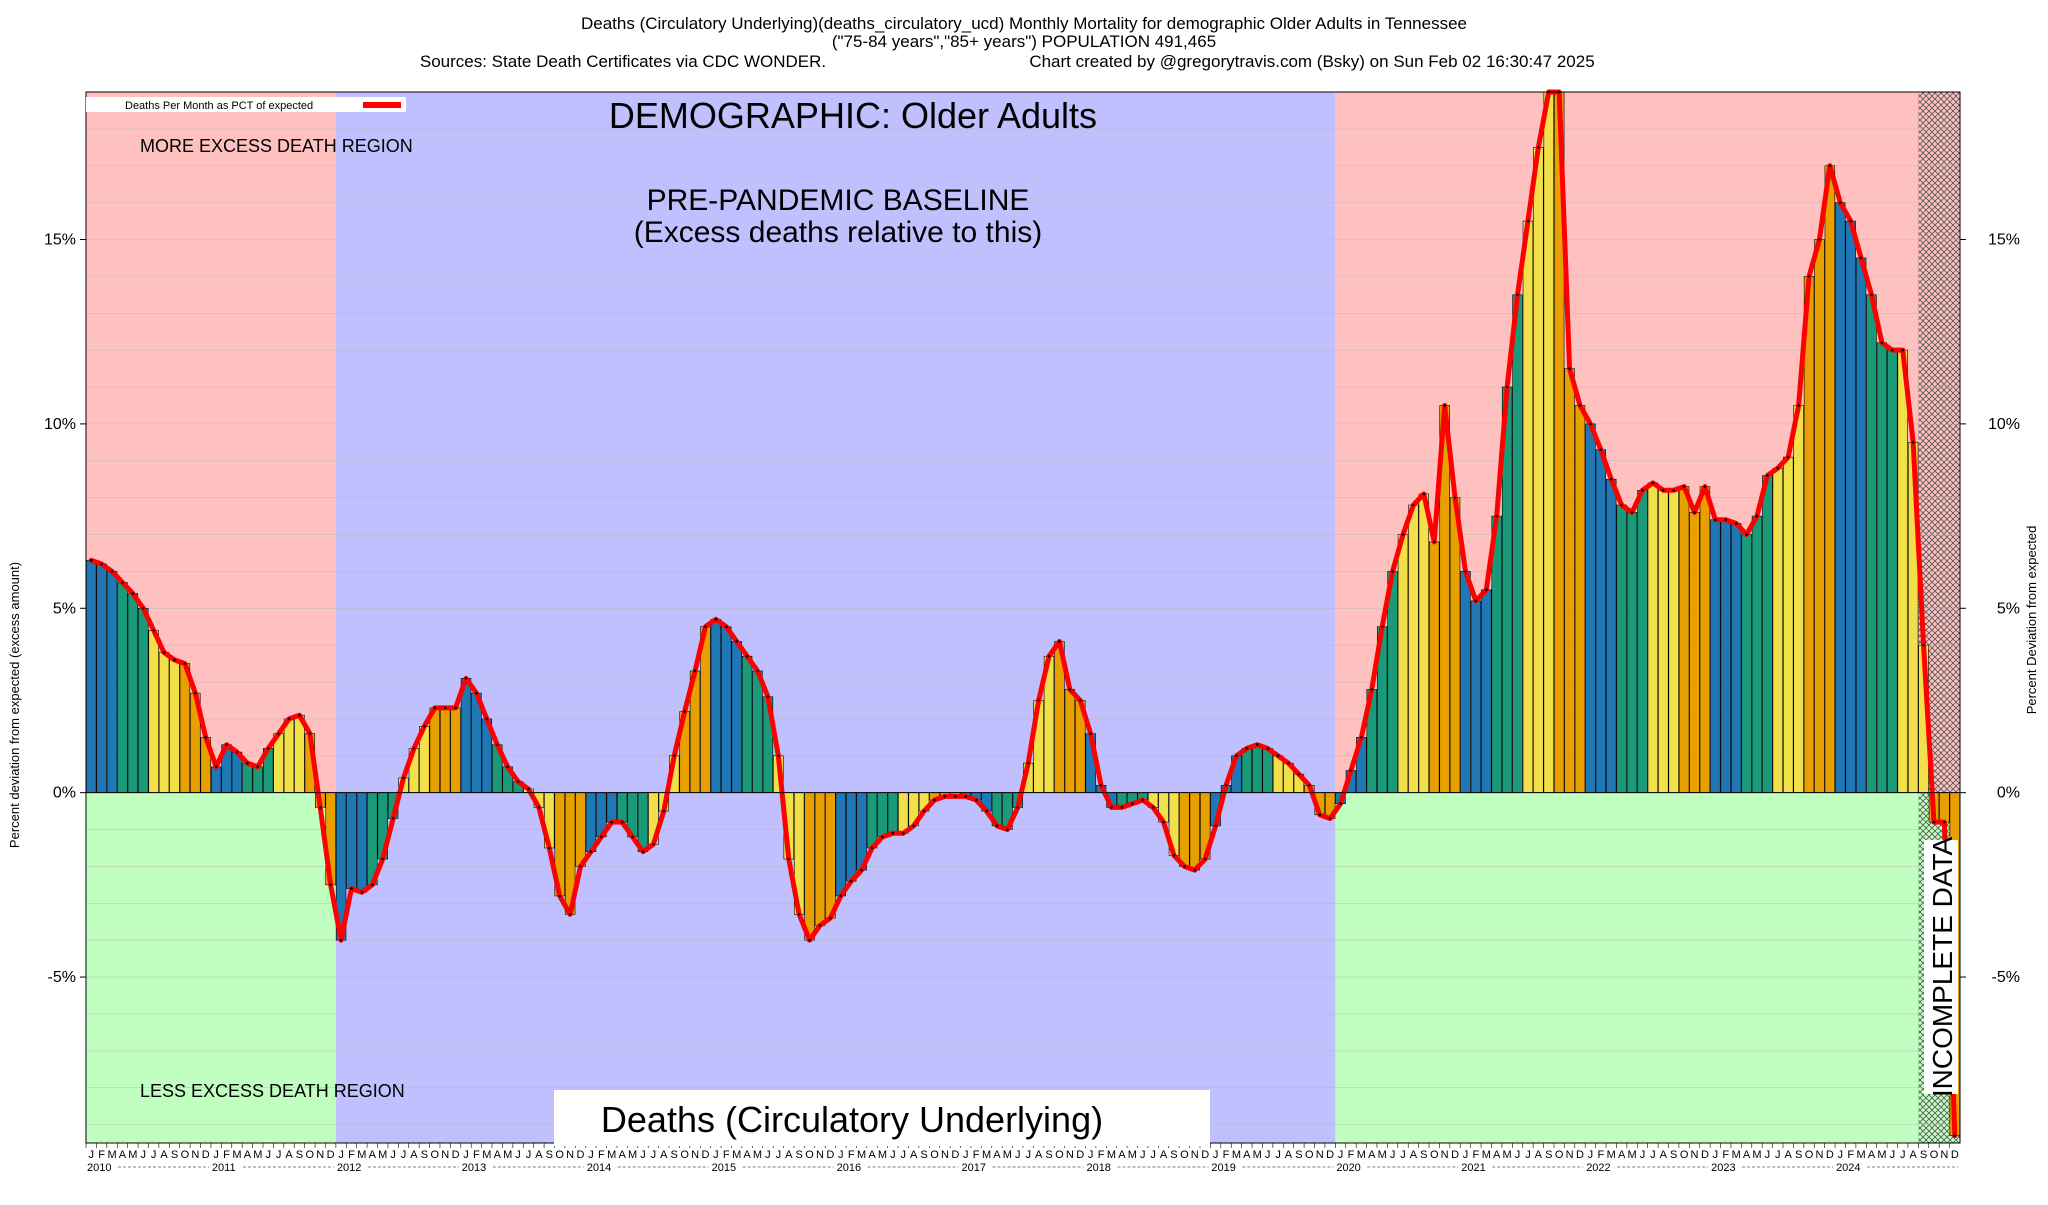 This screenshot has height=1205, width=2048. Describe the element at coordinates (1848, 1168) in the screenshot. I see `x-year-label: 2024` at that location.